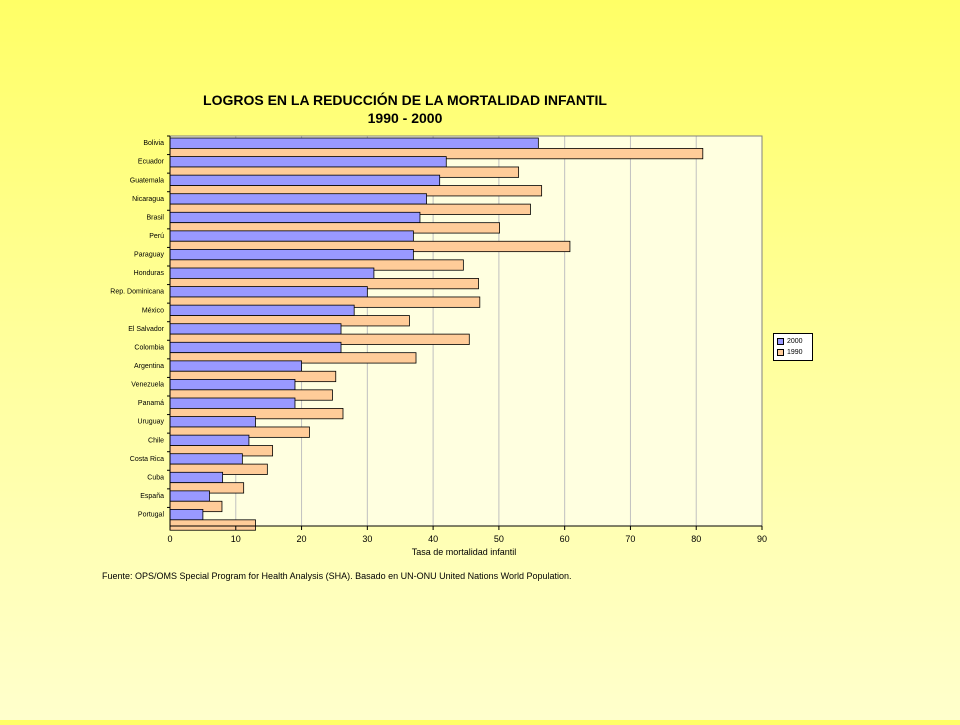  What do you see at coordinates (780, 352) in the screenshot?
I see `legend-swatch-1990` at bounding box center [780, 352].